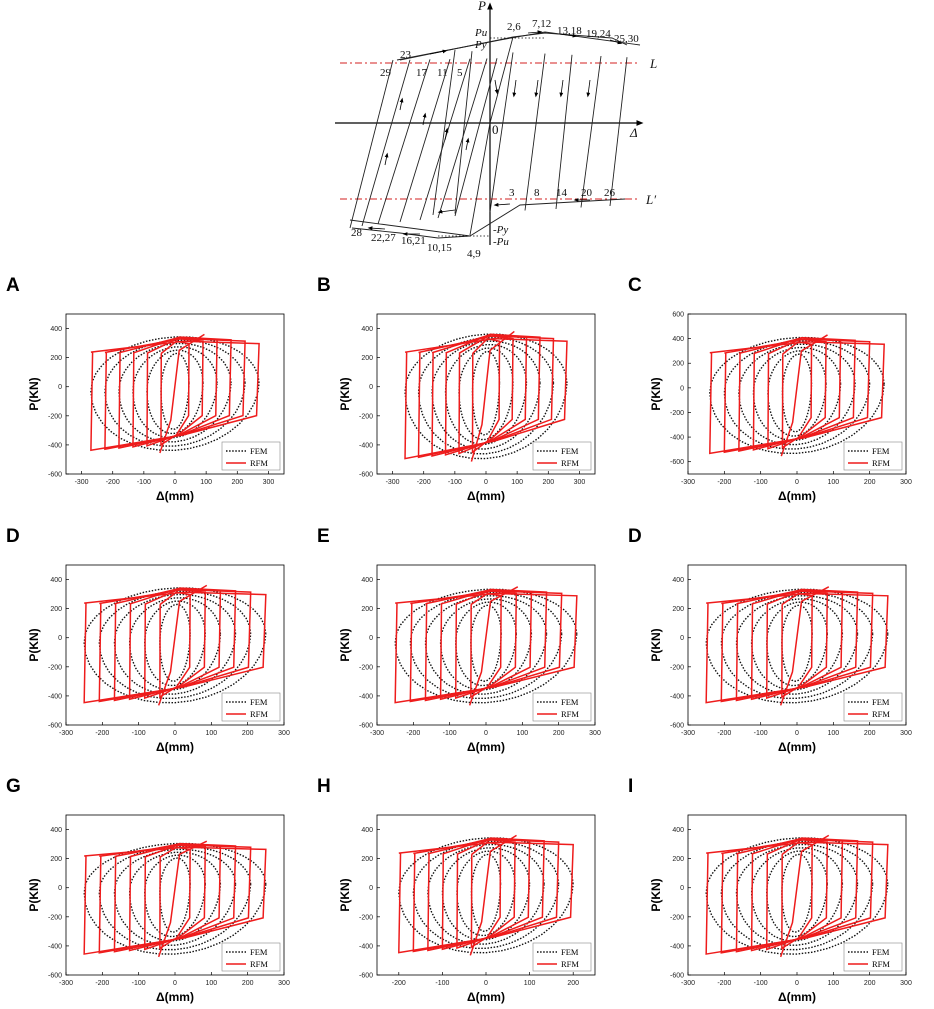 Image resolution: width=934 pixels, height=1009 pixels. Describe the element at coordinates (259, 451) in the screenshot. I see `legend-fem-label: FEM` at that location.